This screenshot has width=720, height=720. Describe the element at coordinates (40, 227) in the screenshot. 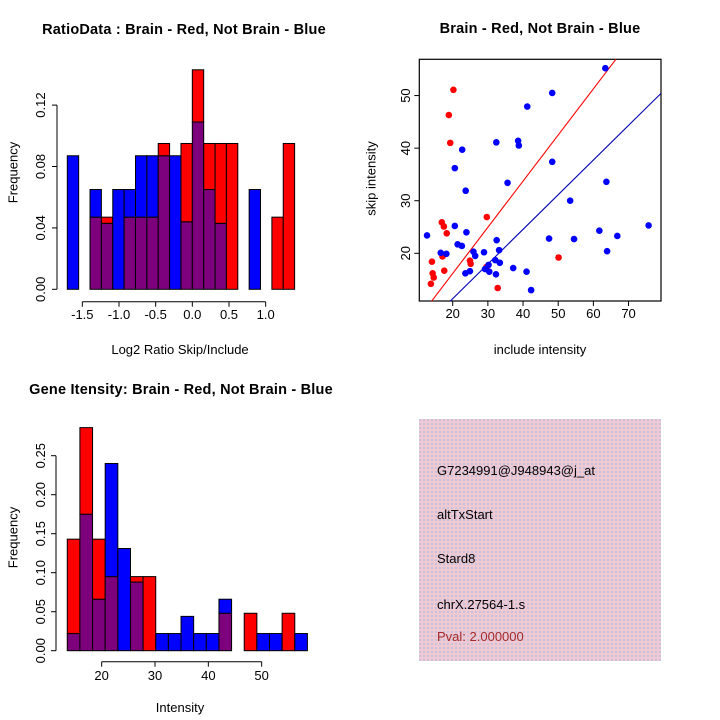

I see `y-tick-label: 0.04` at that location.